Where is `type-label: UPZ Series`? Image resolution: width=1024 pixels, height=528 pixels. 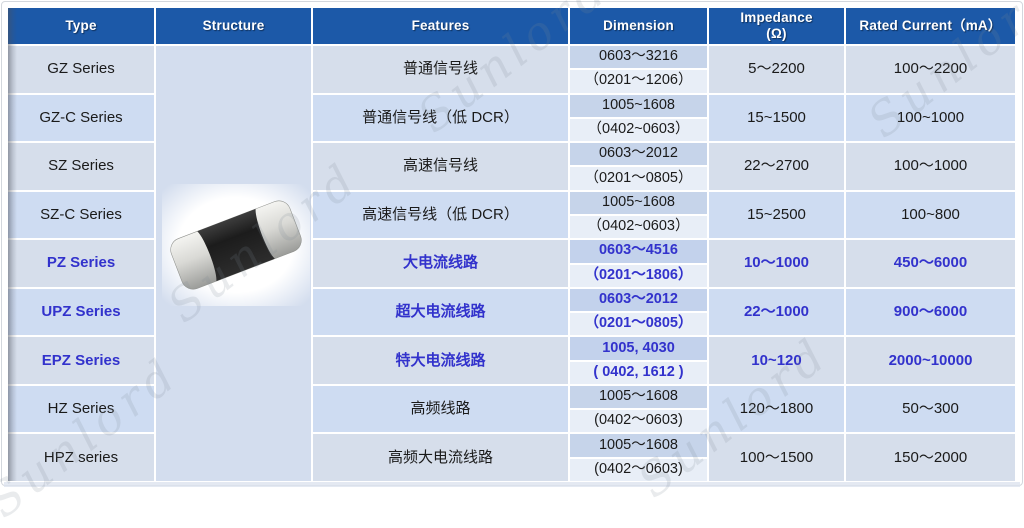 type-label: UPZ Series is located at coordinates (81, 312).